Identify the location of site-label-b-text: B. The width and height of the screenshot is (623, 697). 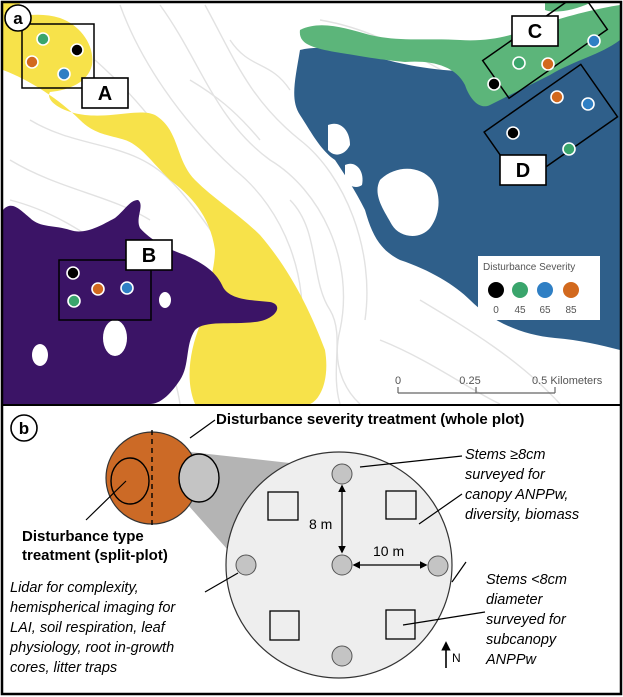
(149, 256).